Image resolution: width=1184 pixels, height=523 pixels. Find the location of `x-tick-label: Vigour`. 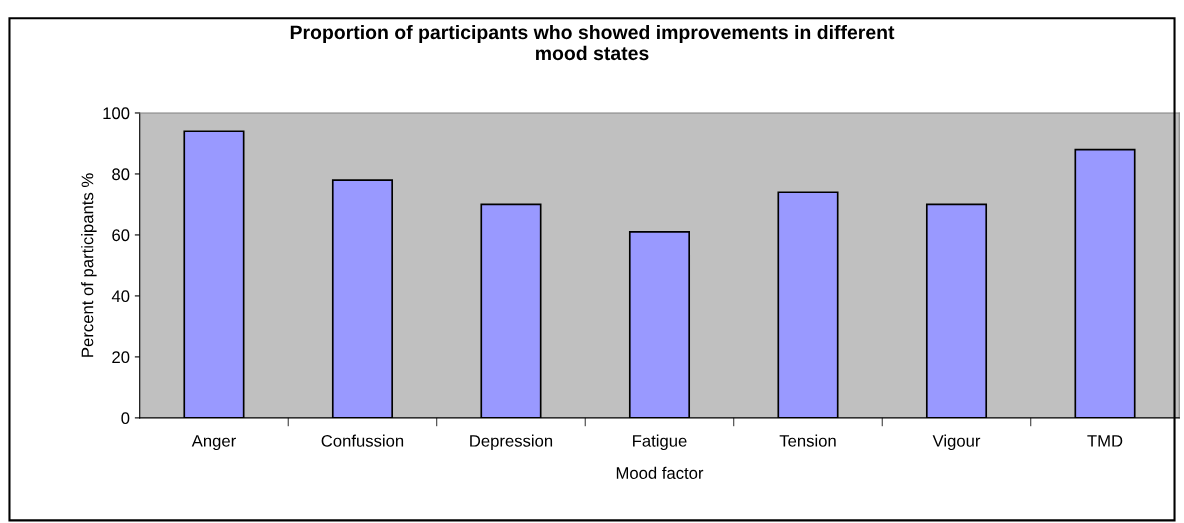

x-tick-label: Vigour is located at coordinates (956, 442).